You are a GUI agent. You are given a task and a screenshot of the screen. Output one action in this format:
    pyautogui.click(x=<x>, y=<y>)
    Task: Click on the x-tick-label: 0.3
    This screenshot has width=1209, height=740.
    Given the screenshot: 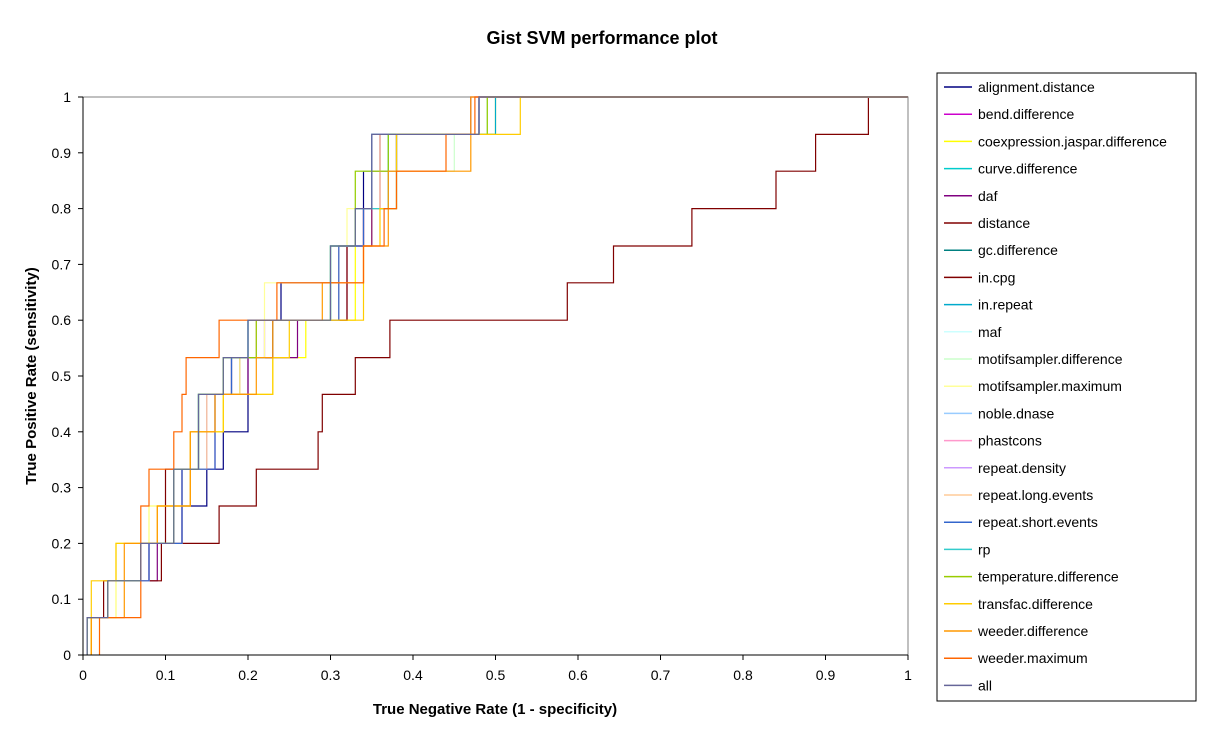 What is the action you would take?
    pyautogui.click(x=331, y=675)
    